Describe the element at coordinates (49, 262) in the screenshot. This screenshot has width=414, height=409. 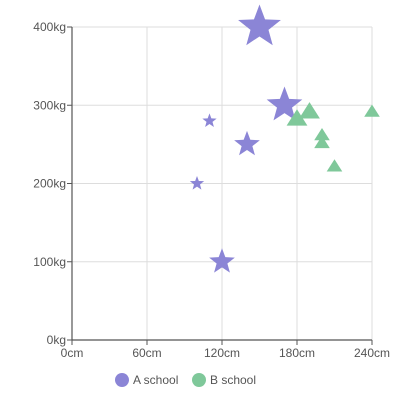
I see `y-tick-label: 100kg` at that location.